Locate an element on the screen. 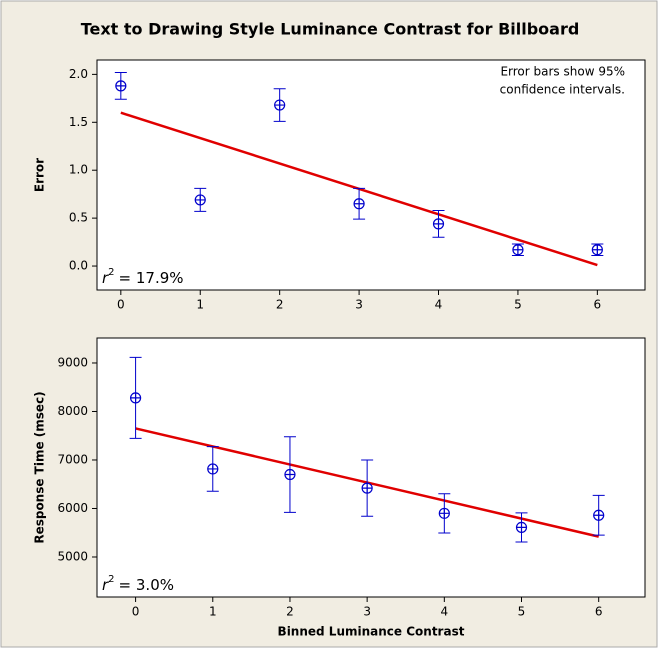 This screenshot has height=650, width=660. y-tick-label: 2.0 is located at coordinates (78, 74).